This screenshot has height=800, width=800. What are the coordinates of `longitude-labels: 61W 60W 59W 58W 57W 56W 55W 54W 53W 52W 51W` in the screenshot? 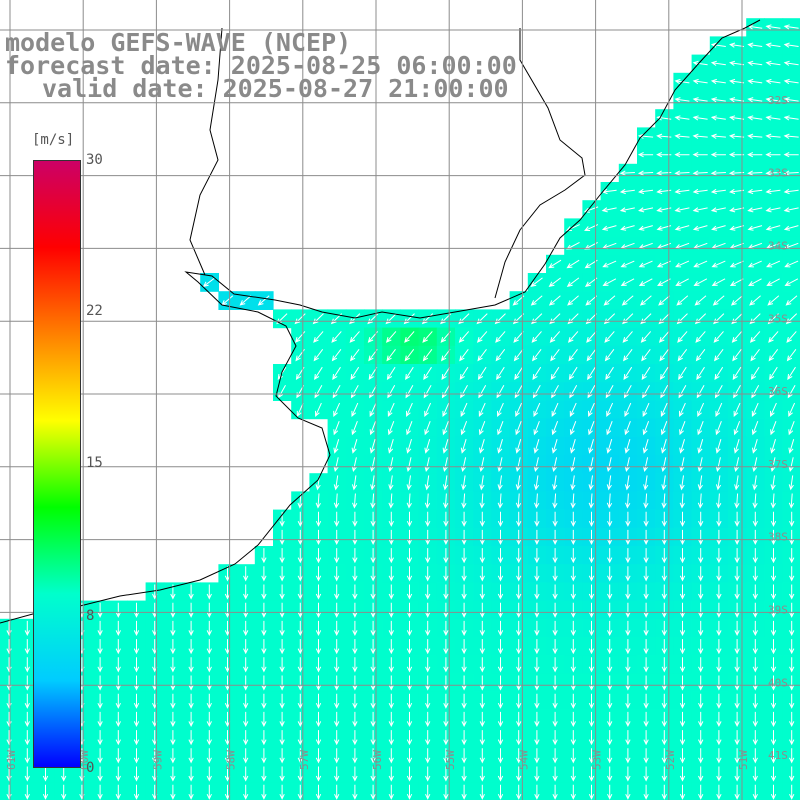 It's located at (377, 760).